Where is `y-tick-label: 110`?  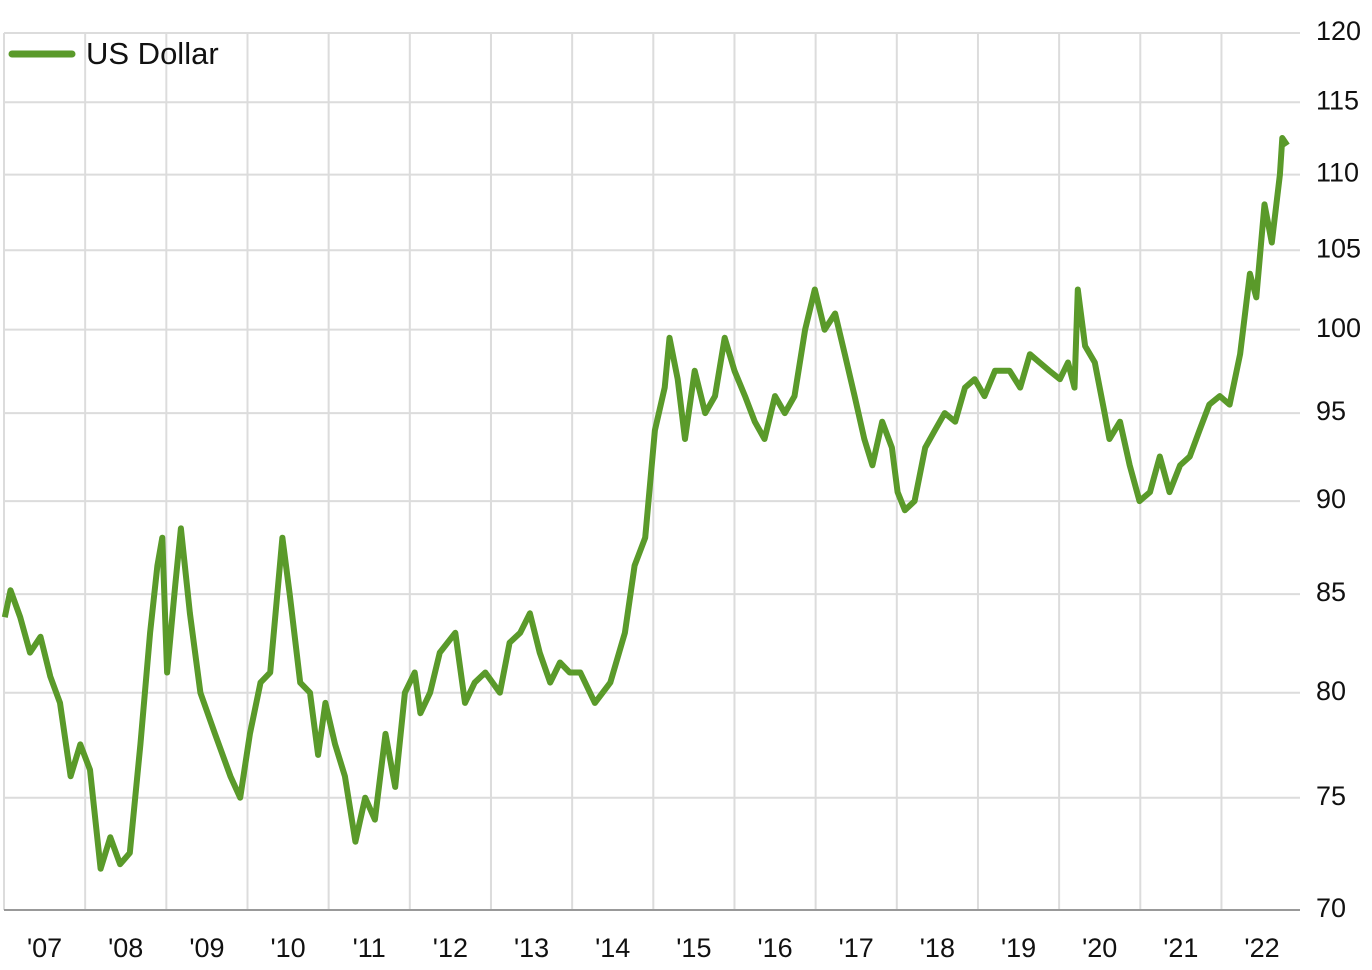
y-tick-label: 110 is located at coordinates (1337, 173).